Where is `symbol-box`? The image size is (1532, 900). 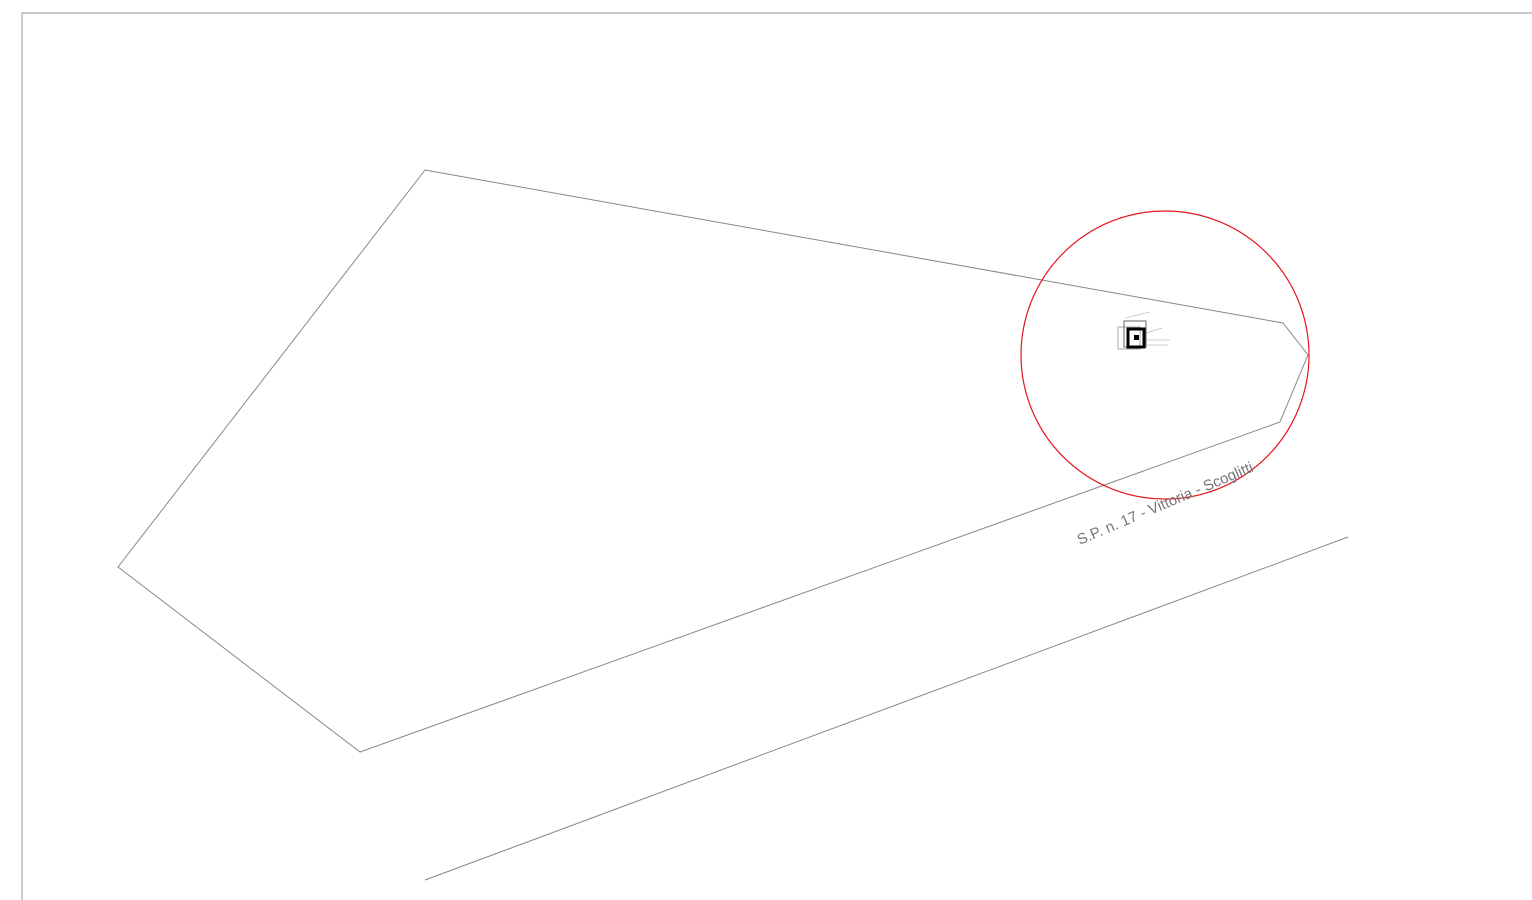
symbol-box is located at coordinates (1129, 338).